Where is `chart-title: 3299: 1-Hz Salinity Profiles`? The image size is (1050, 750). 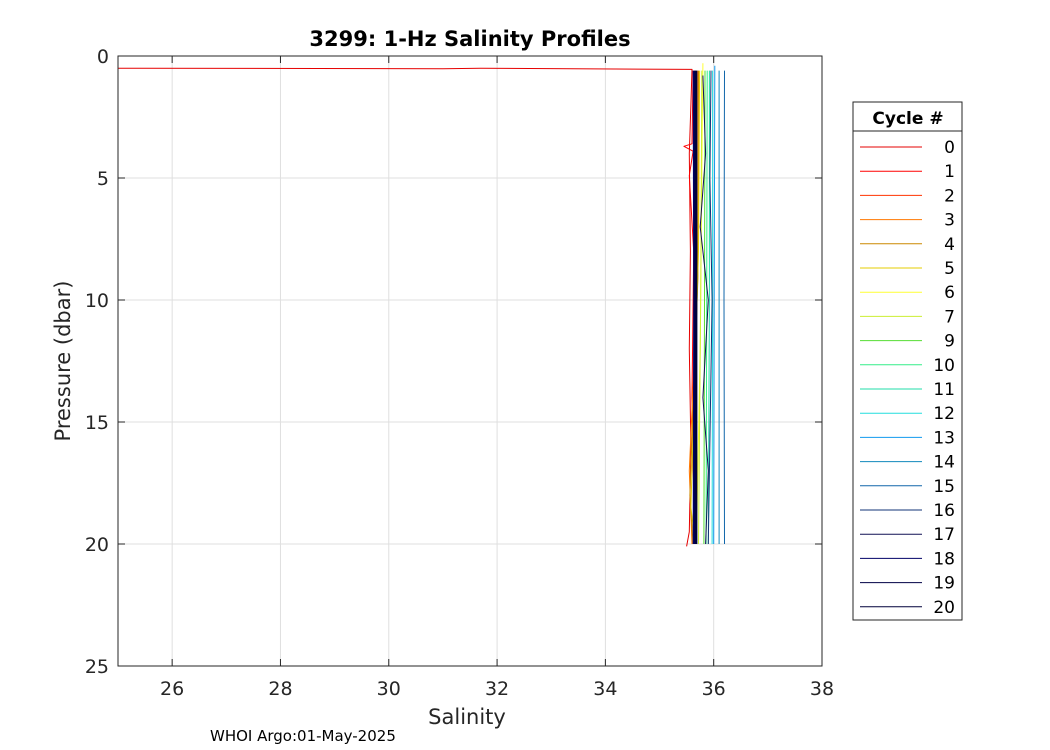 chart-title: 3299: 1-Hz Salinity Profiles is located at coordinates (469, 39).